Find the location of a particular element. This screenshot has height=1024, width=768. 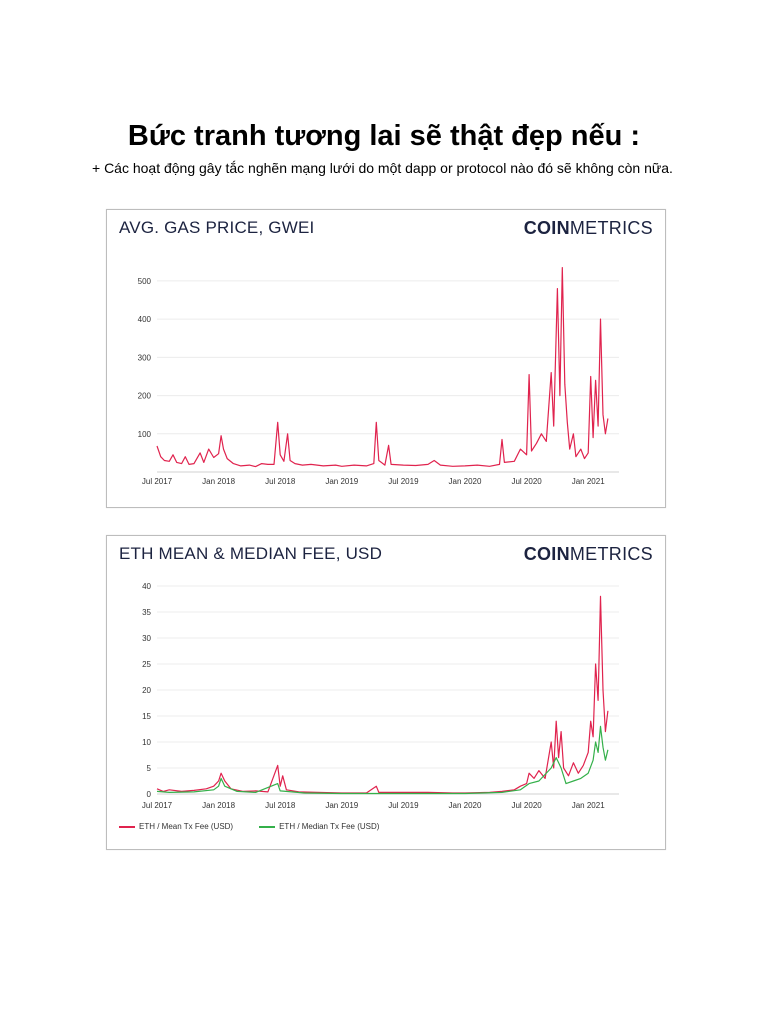

y-tick-label: 100 is located at coordinates (145, 434).